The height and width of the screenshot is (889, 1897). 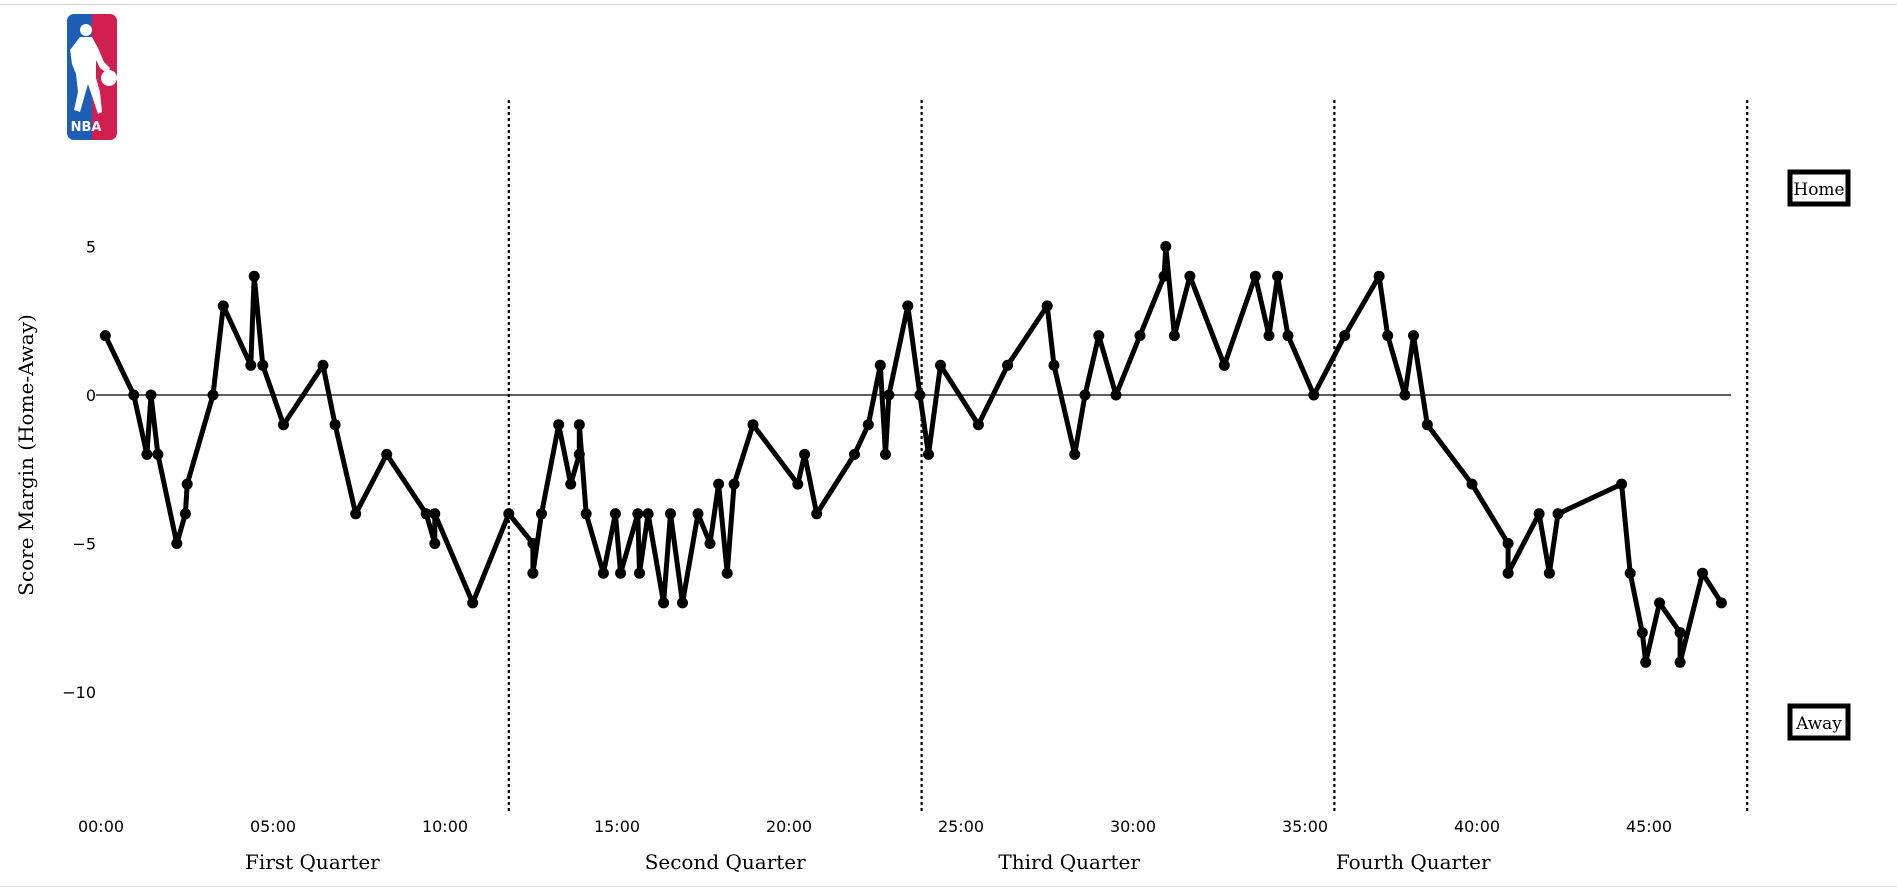 I want to click on legend-away: Away, so click(x=1819, y=722).